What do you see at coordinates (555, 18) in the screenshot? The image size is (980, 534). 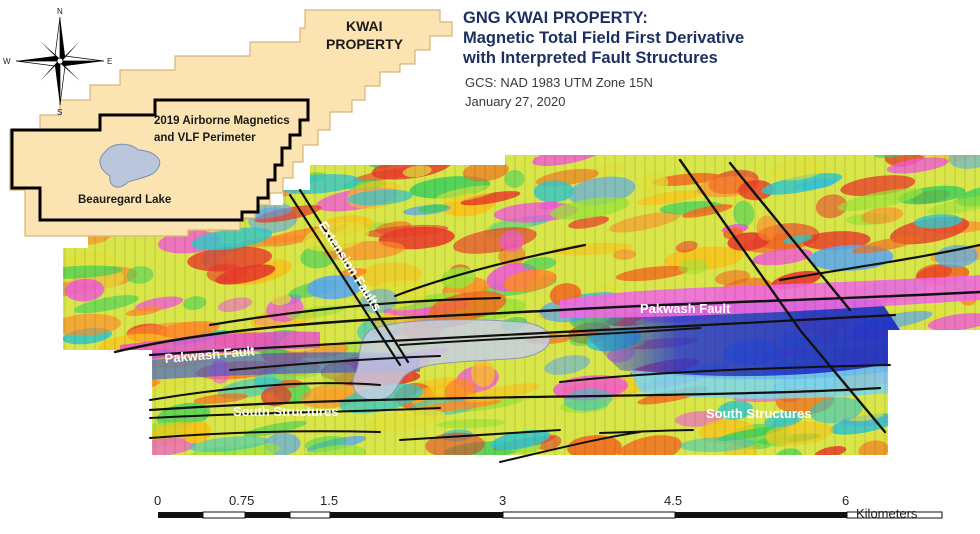 I see `title-line: GNG KWAI PROPERTY:` at bounding box center [555, 18].